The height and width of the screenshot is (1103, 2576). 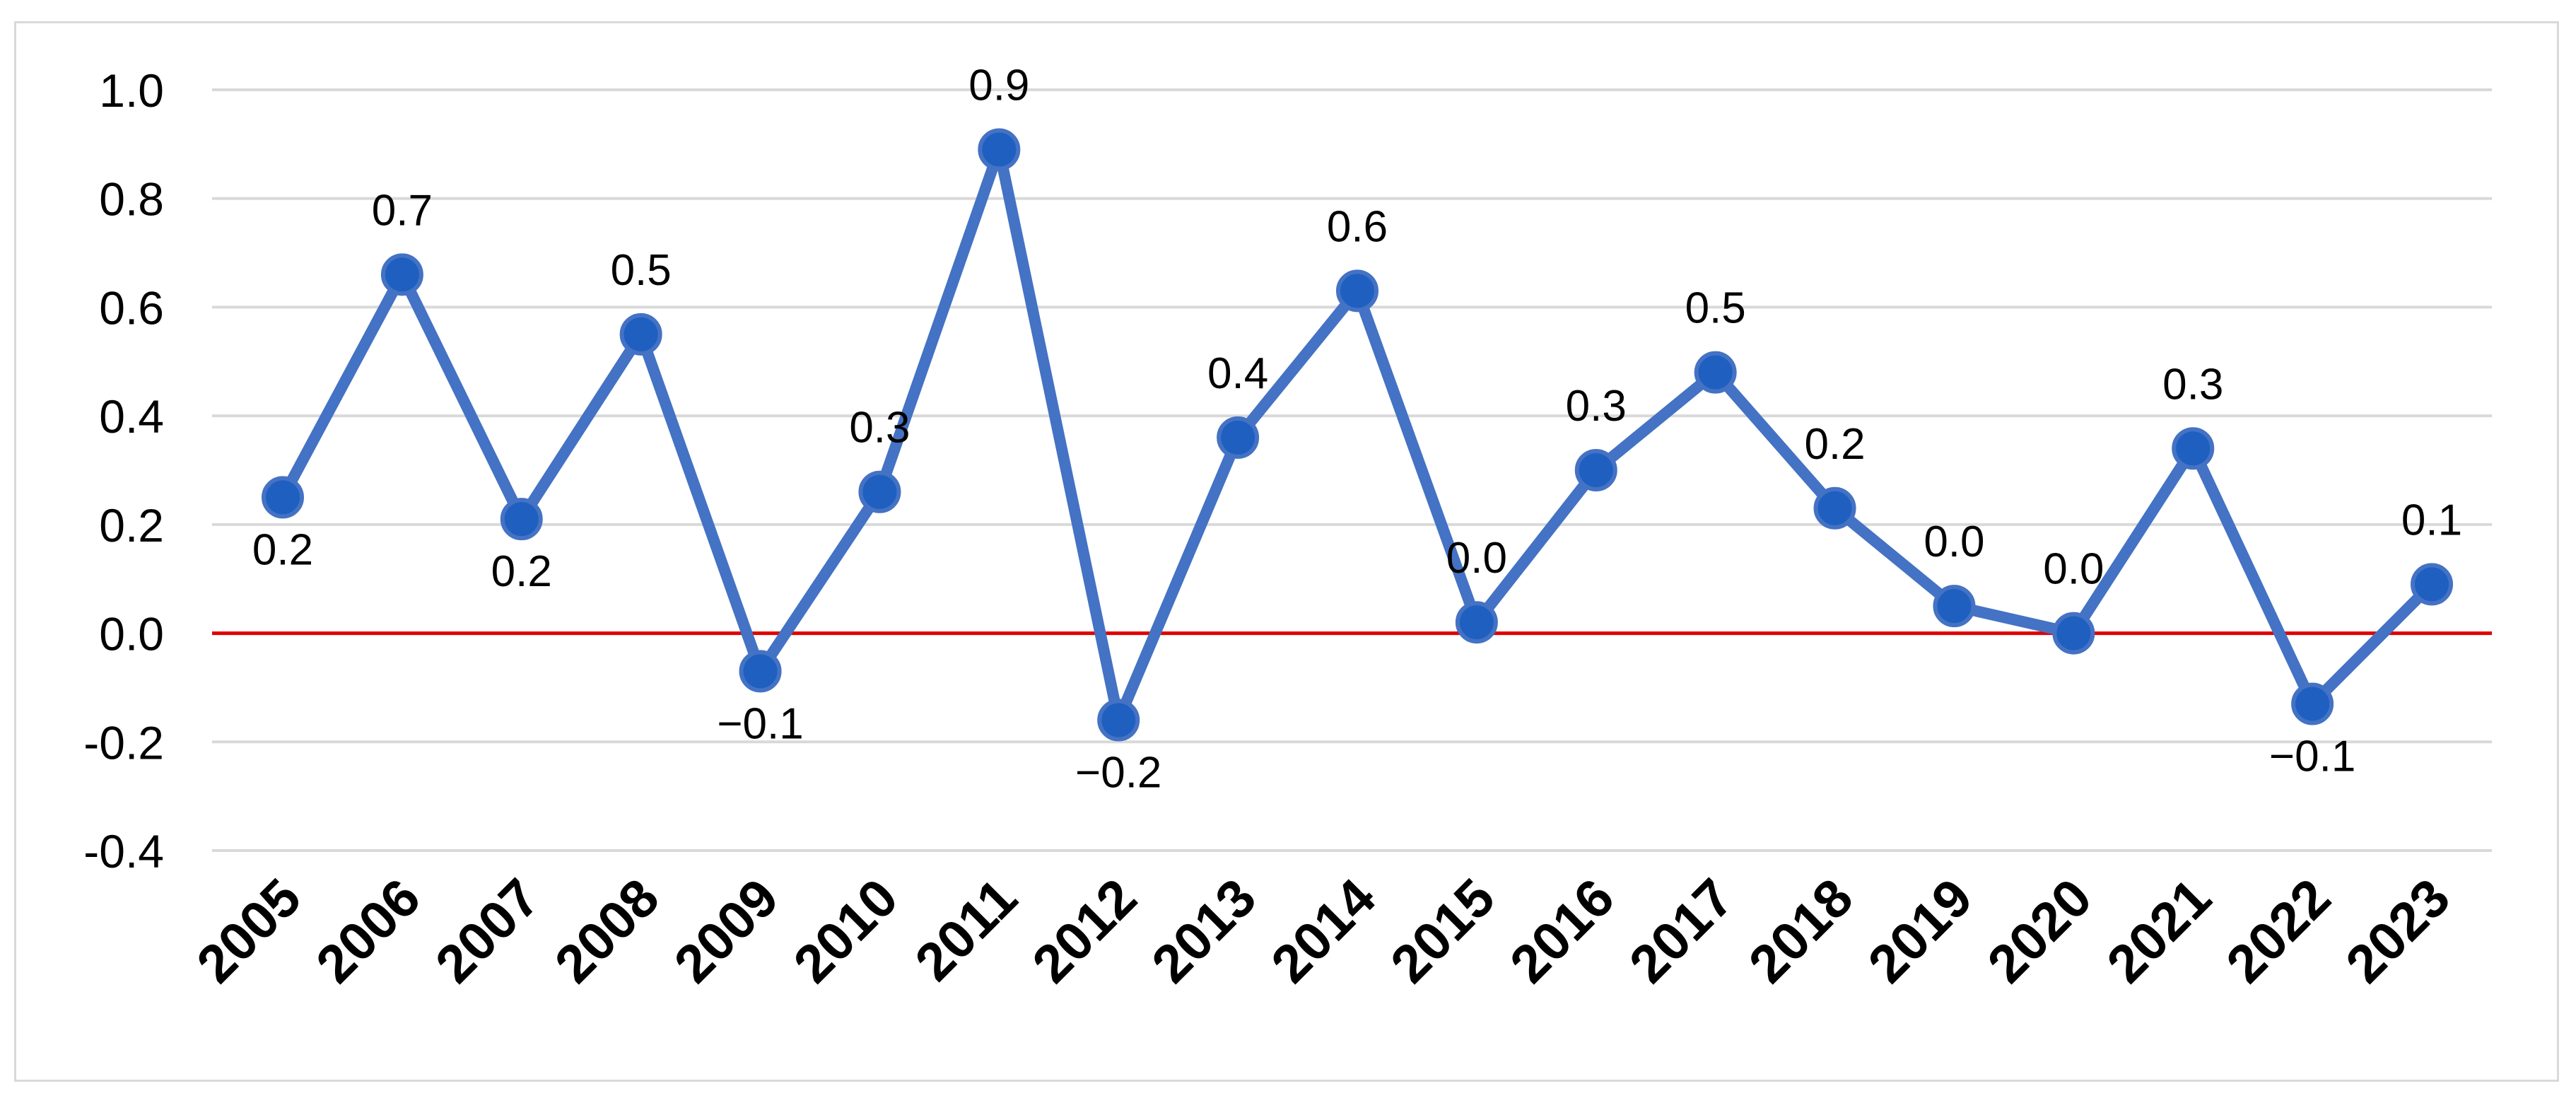 What do you see at coordinates (1203, 931) in the screenshot?
I see `x-tick-label: 2013` at bounding box center [1203, 931].